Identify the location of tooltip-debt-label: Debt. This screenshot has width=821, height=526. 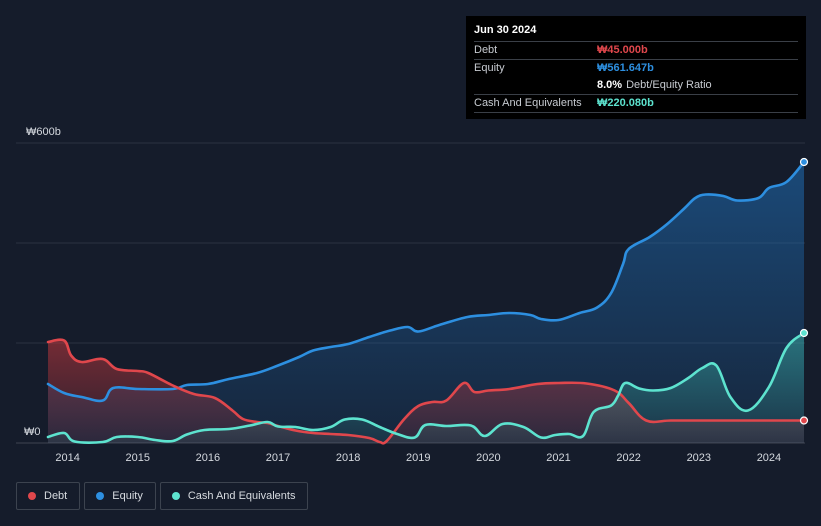
(486, 50).